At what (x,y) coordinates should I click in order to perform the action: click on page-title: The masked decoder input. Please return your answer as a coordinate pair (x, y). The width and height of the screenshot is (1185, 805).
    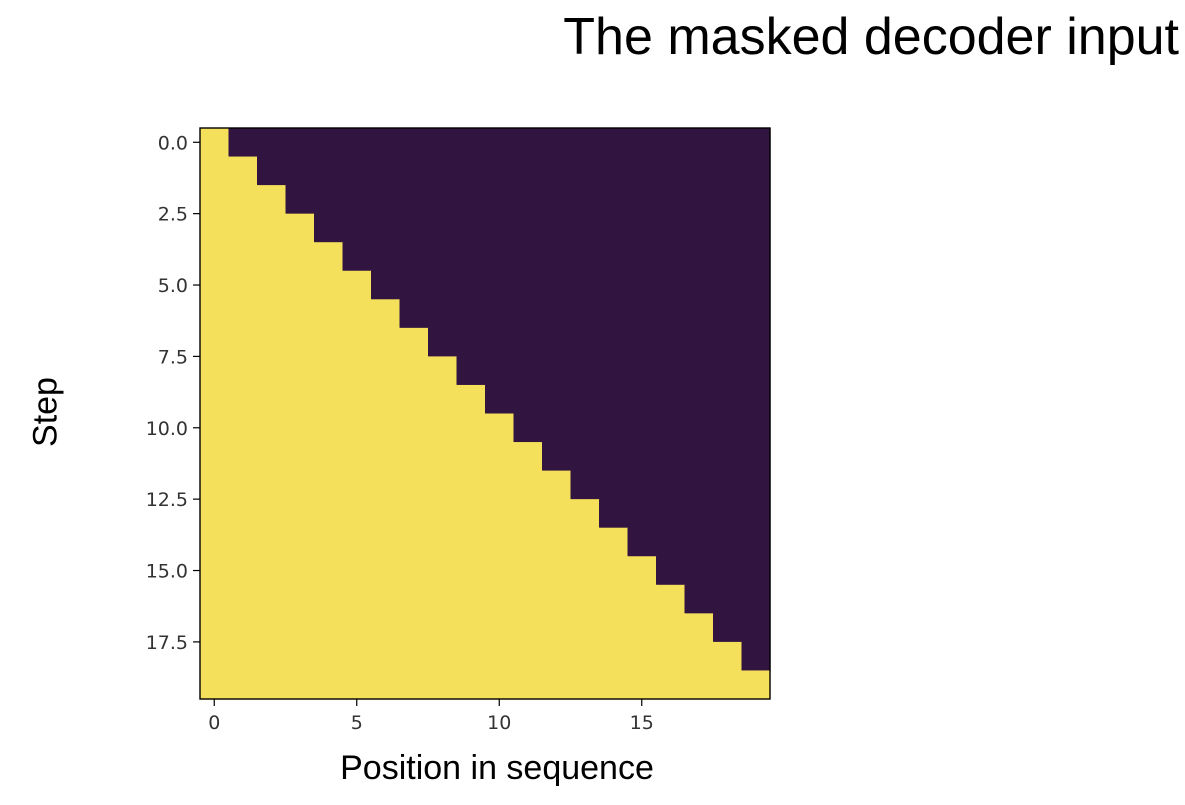
    Looking at the image, I should click on (871, 37).